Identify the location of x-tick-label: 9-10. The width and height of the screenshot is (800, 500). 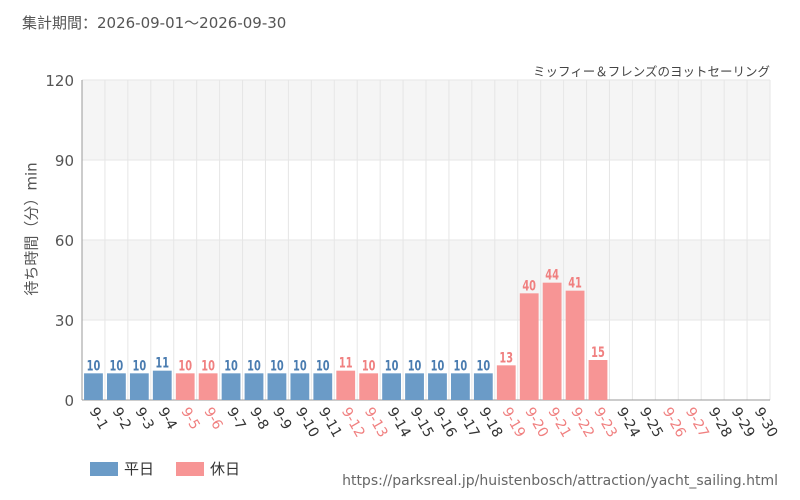
(307, 423).